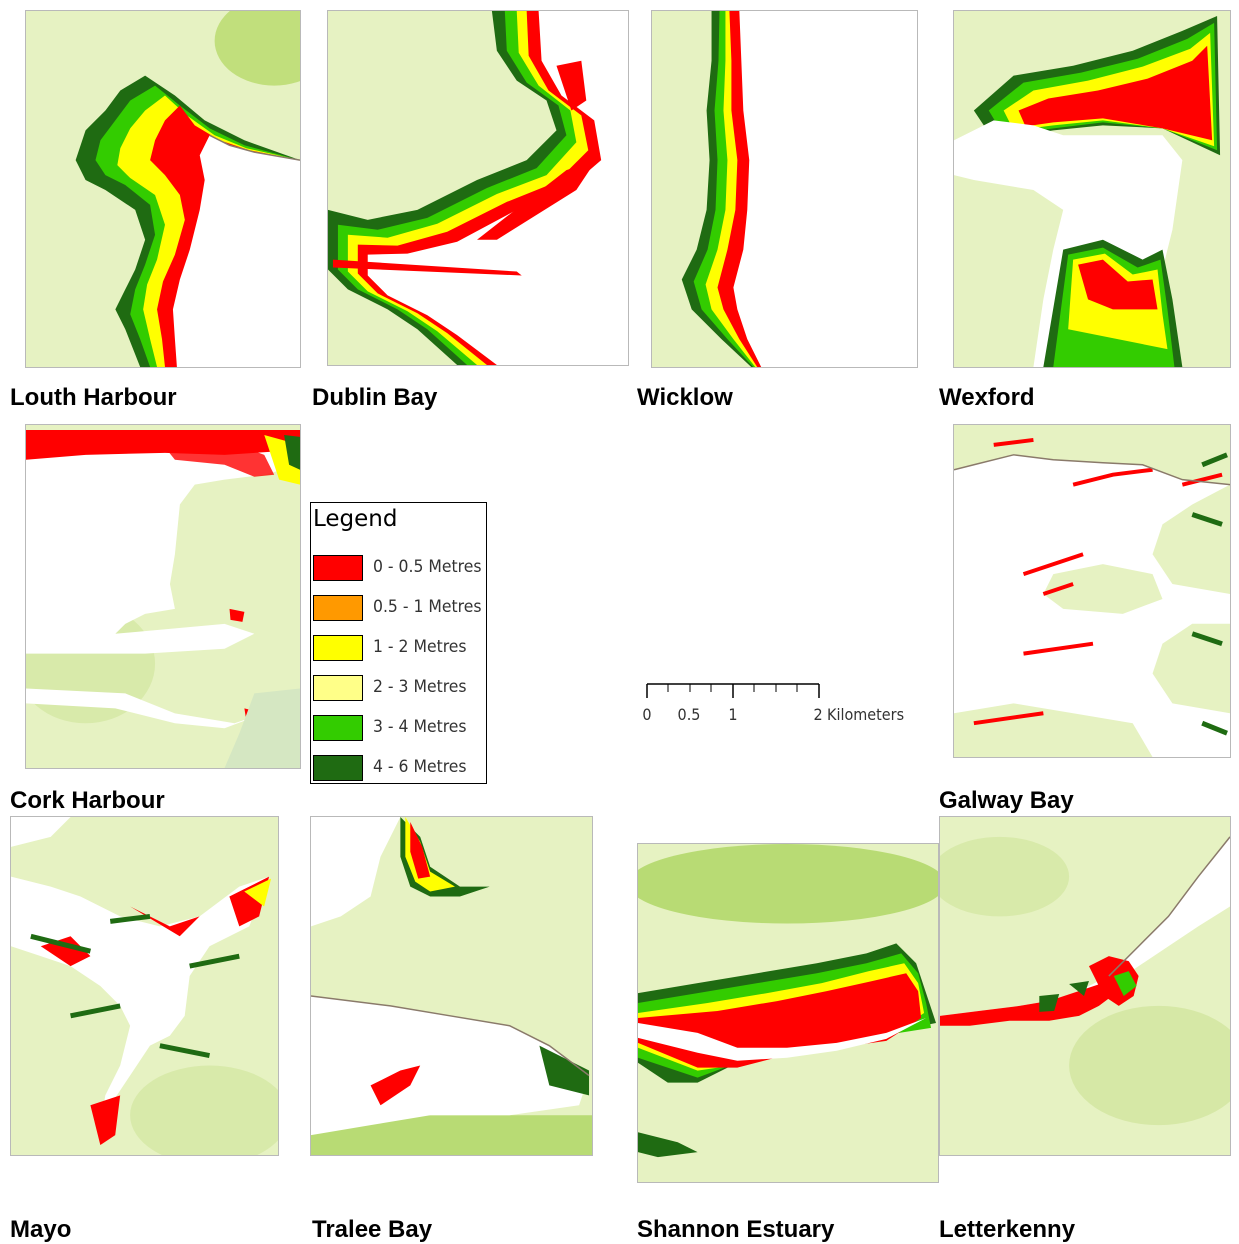 This screenshot has height=1244, width=1239. I want to click on scale-unit-label: Kilometers, so click(866, 714).